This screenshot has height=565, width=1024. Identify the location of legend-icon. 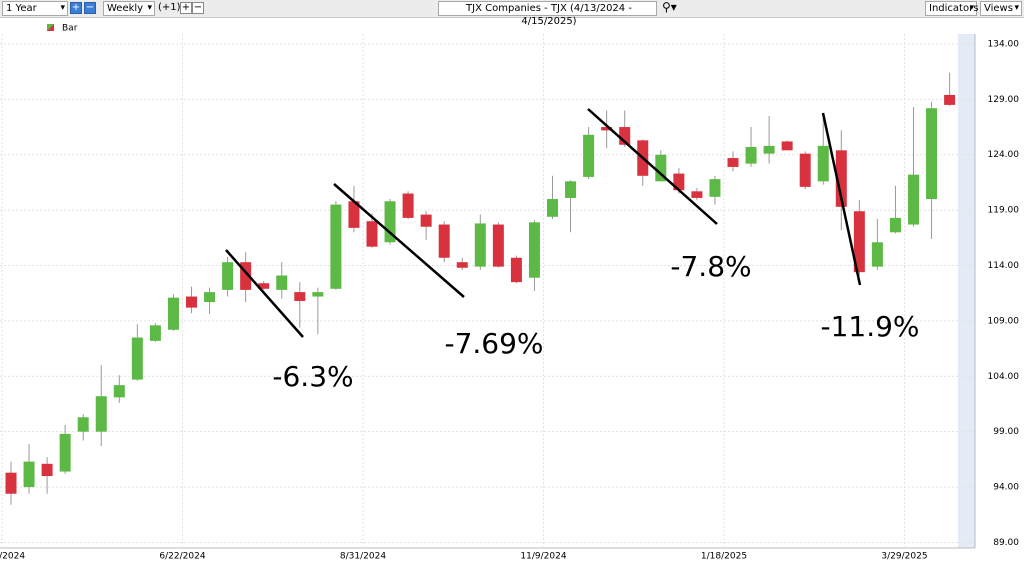
(50, 27).